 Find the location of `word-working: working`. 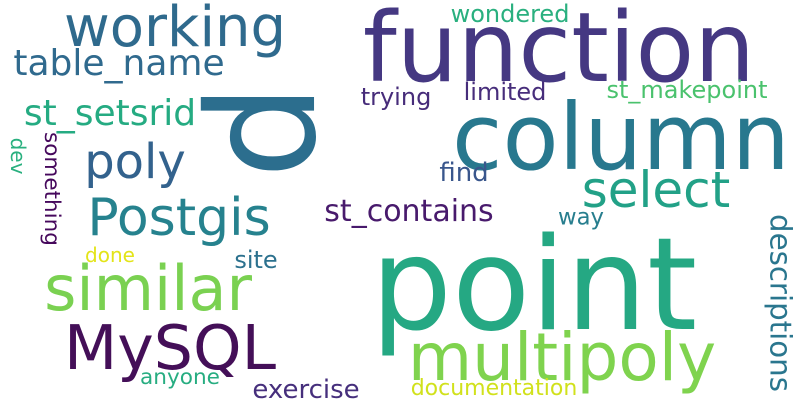

word-working: working is located at coordinates (175, 30).